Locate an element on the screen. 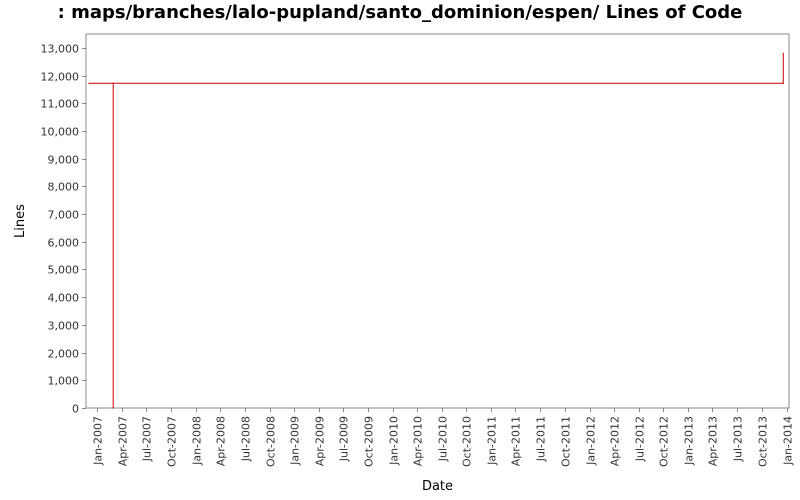 The width and height of the screenshot is (800, 500). x-tick-label: Jan-2007 is located at coordinates (98, 441).